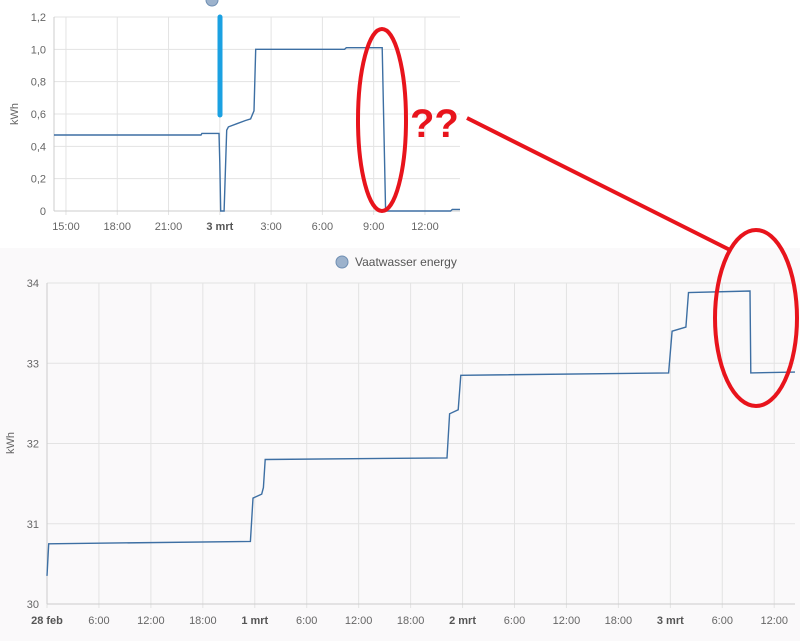 The width and height of the screenshot is (800, 641). What do you see at coordinates (33, 445) in the screenshot?
I see `y-tick-label: 32` at bounding box center [33, 445].